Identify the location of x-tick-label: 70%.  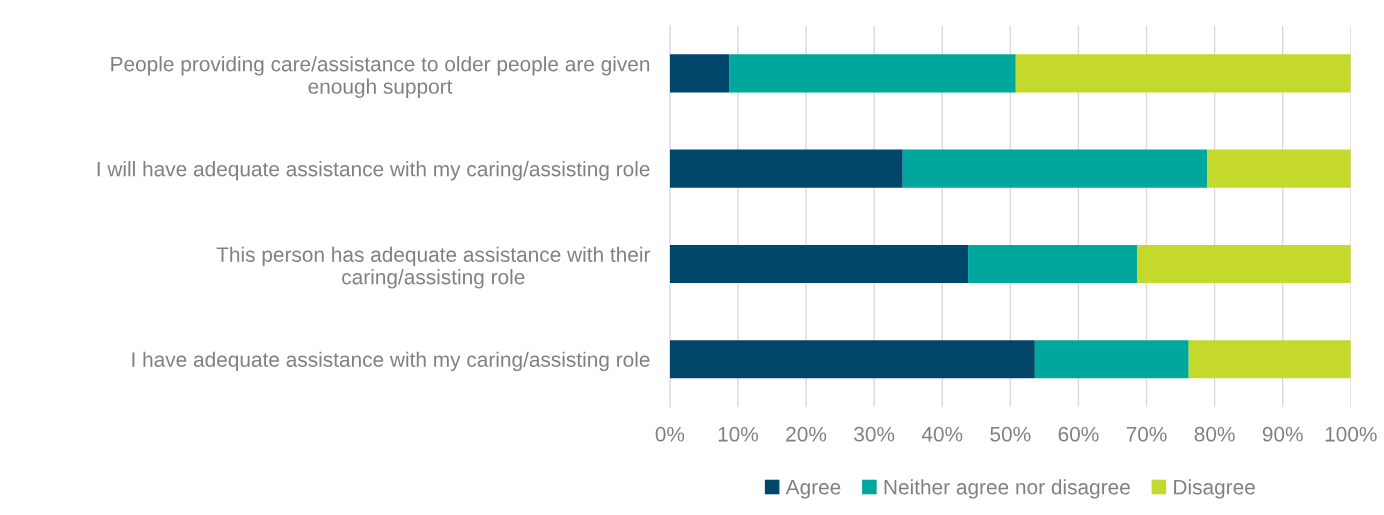
(1146, 434).